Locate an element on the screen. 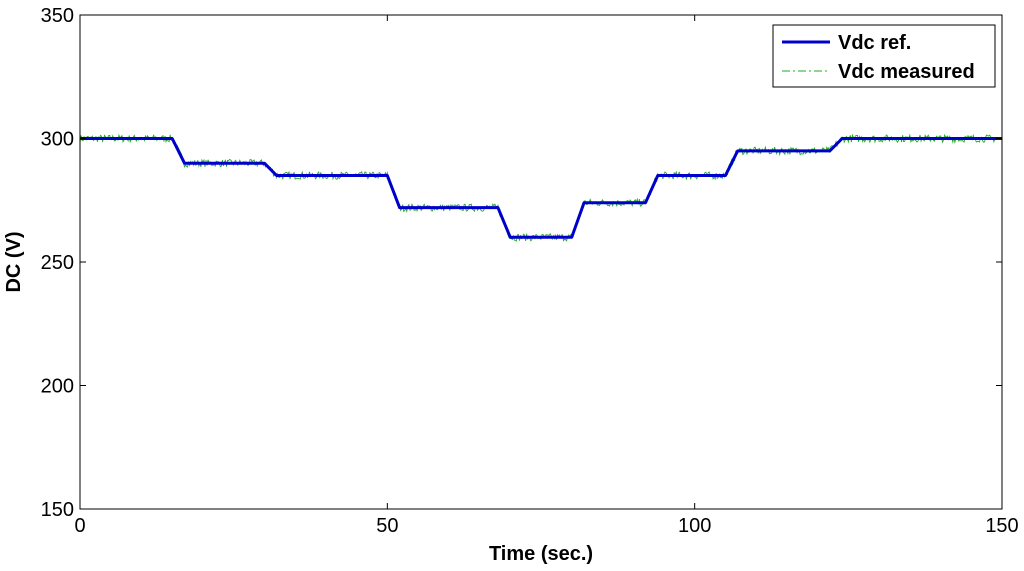  y-tick-label: 150 is located at coordinates (57, 510).